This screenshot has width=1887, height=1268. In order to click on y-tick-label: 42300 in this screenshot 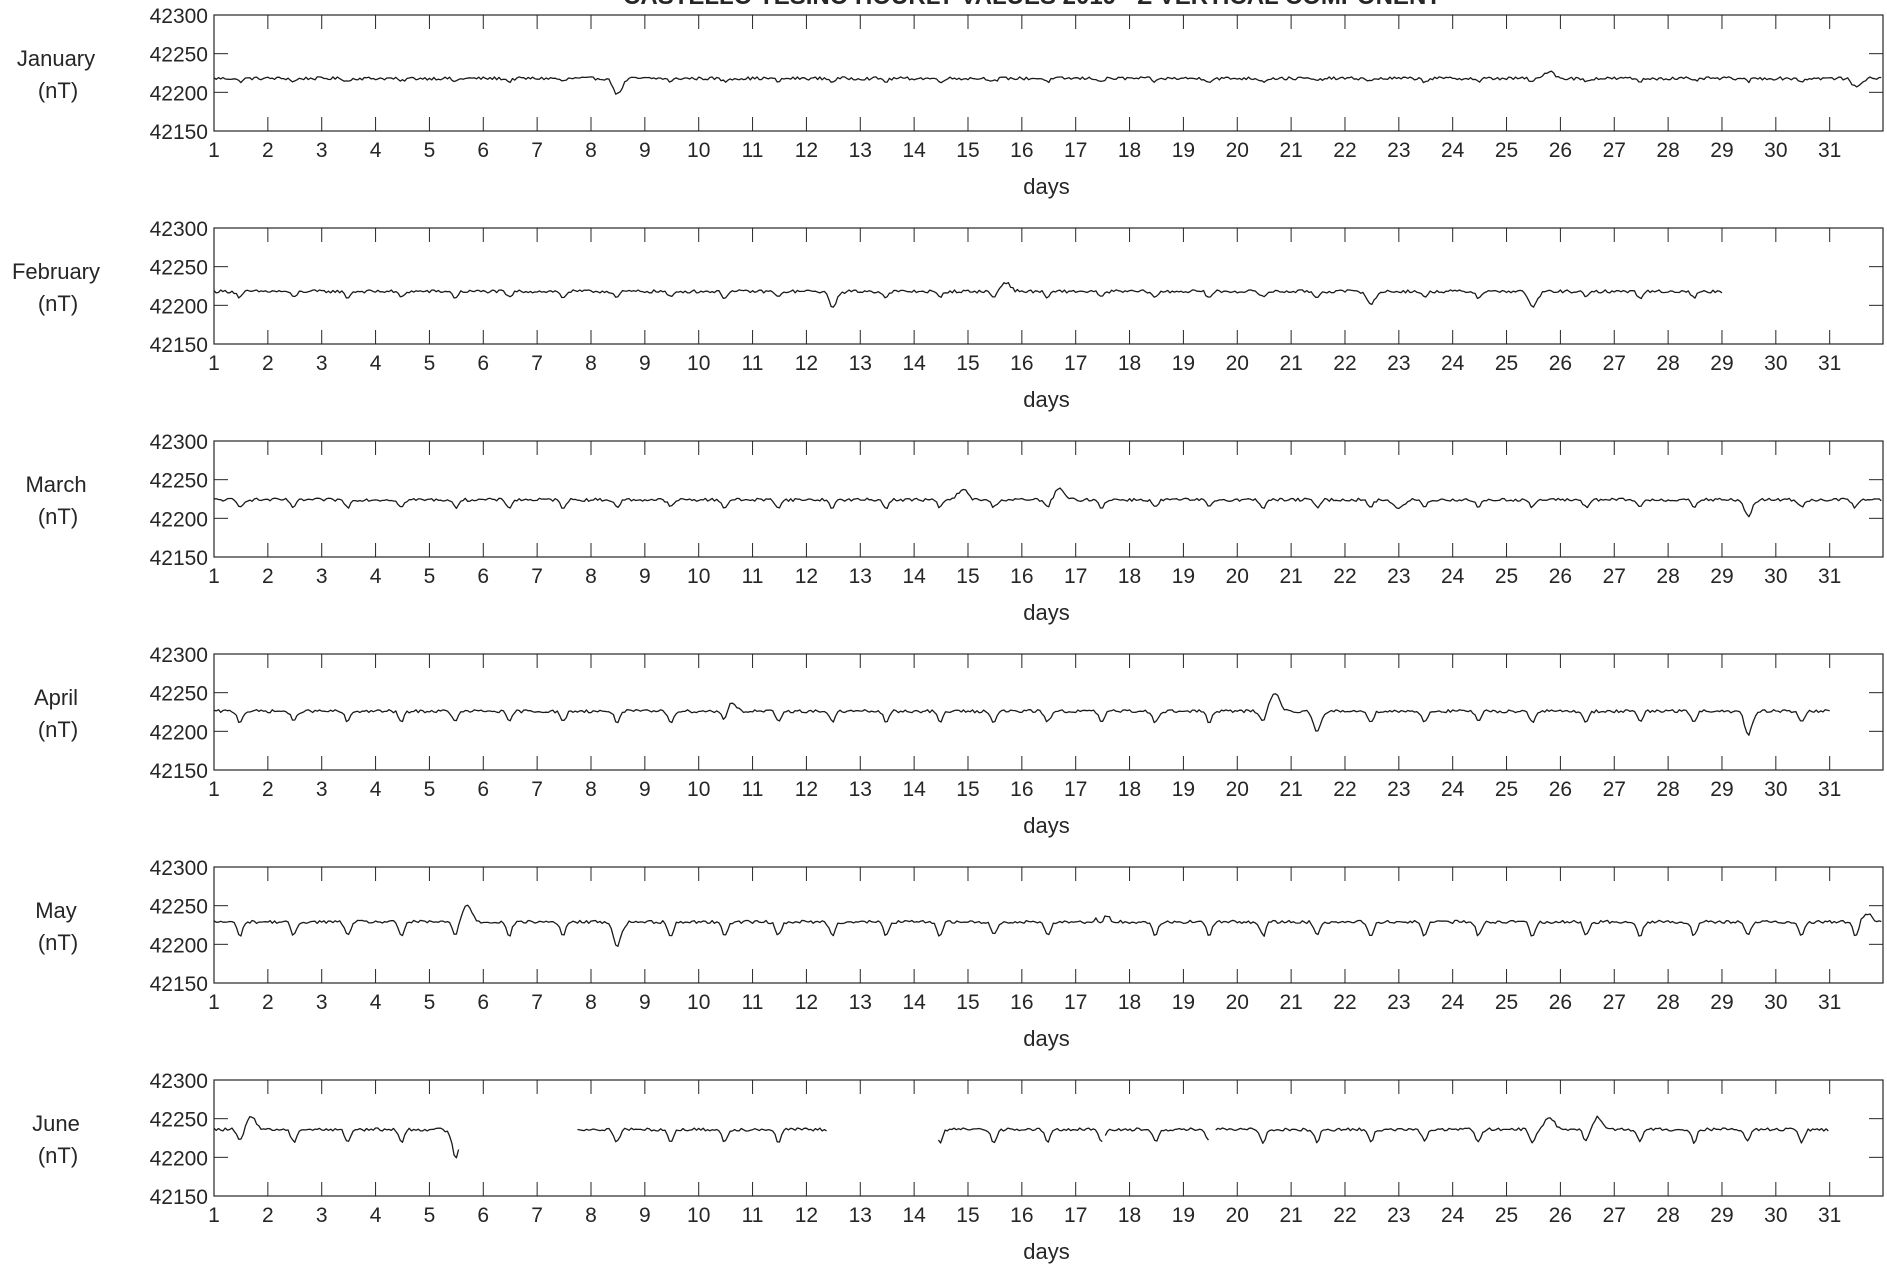, I will do `click(179, 442)`.